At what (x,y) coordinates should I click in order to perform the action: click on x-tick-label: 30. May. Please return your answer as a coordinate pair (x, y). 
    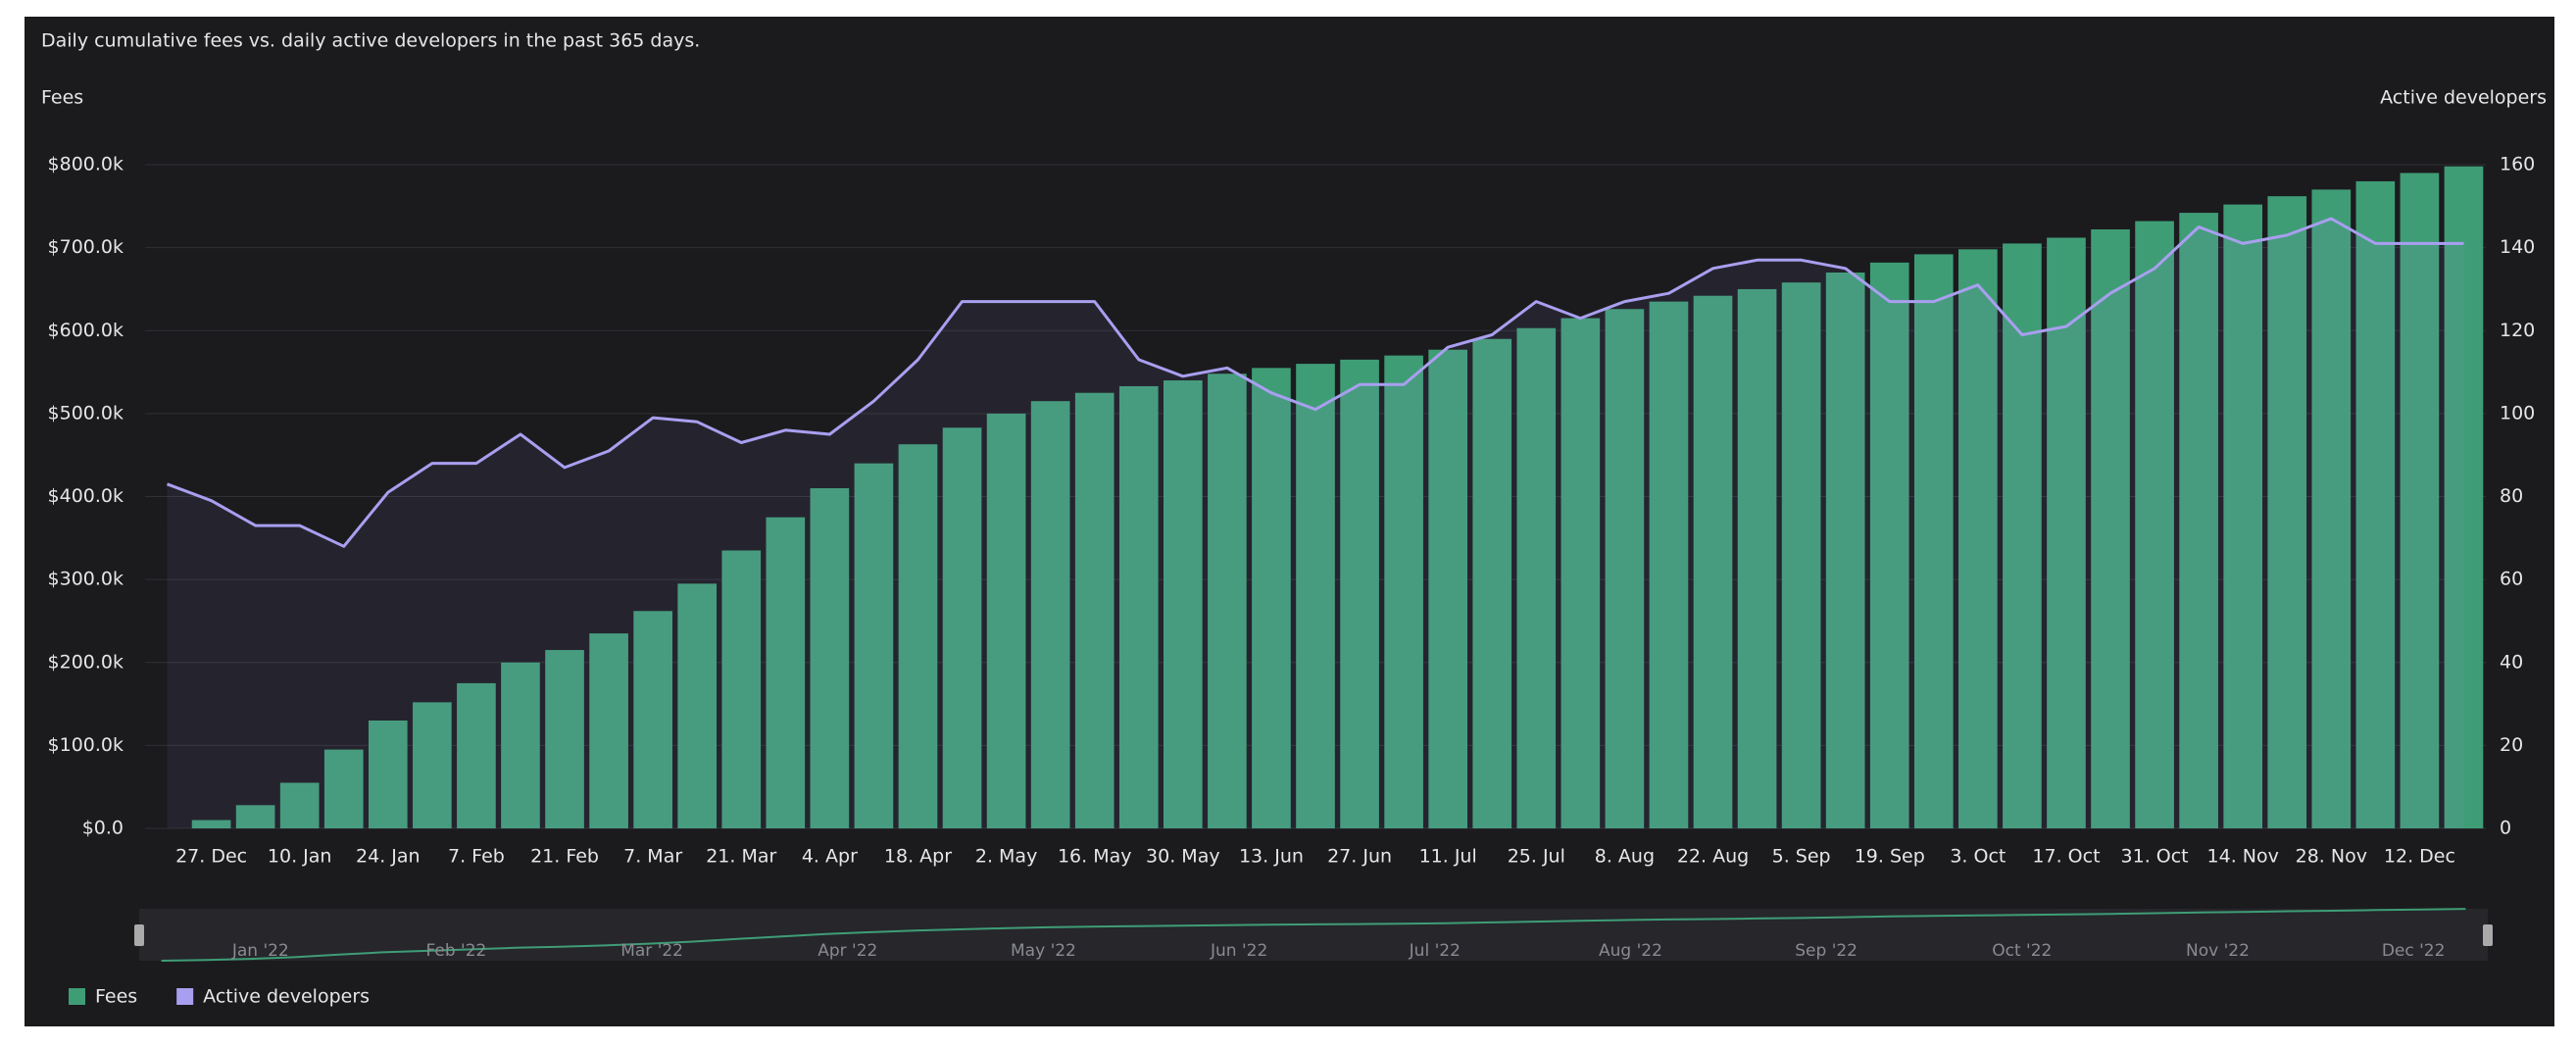
    Looking at the image, I should click on (1183, 857).